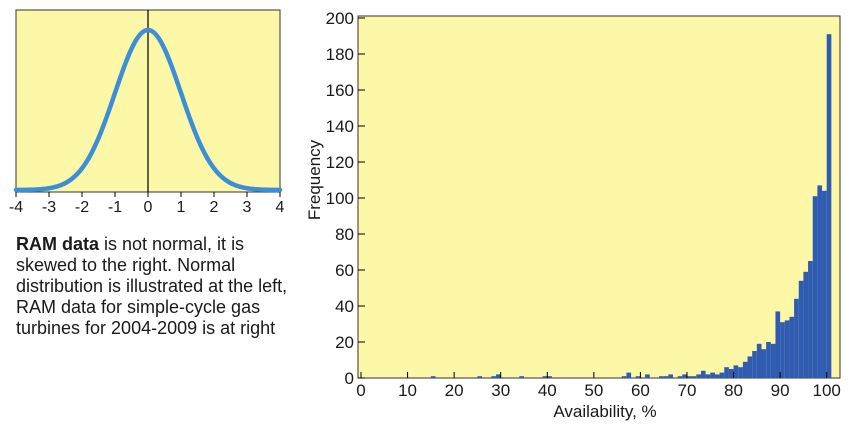 This screenshot has width=864, height=429. I want to click on histogram-x-tick-label: 40, so click(547, 390).